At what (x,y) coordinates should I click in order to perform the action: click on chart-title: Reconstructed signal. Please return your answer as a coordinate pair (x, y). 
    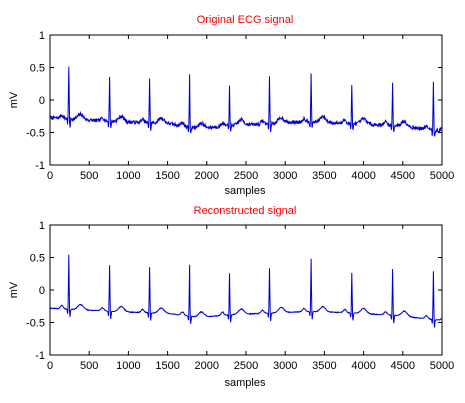
    Looking at the image, I should click on (245, 211).